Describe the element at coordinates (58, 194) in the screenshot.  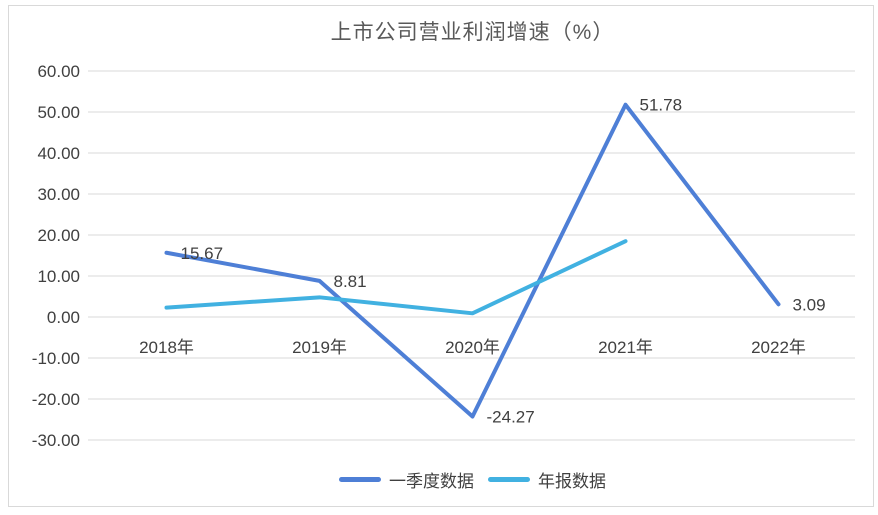
I see `y-axis-tick-label: 30.00` at that location.